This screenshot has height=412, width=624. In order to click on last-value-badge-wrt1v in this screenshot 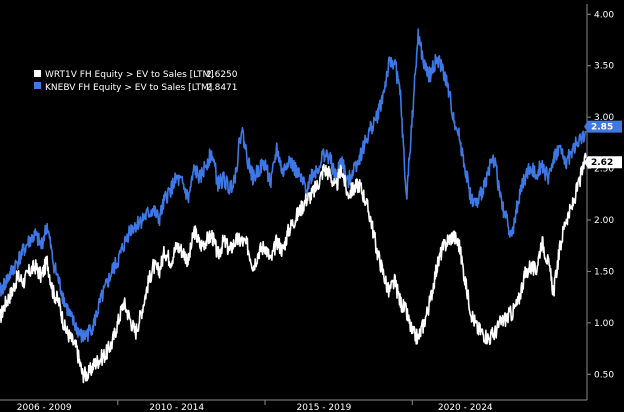, I will do `click(603, 162)`.